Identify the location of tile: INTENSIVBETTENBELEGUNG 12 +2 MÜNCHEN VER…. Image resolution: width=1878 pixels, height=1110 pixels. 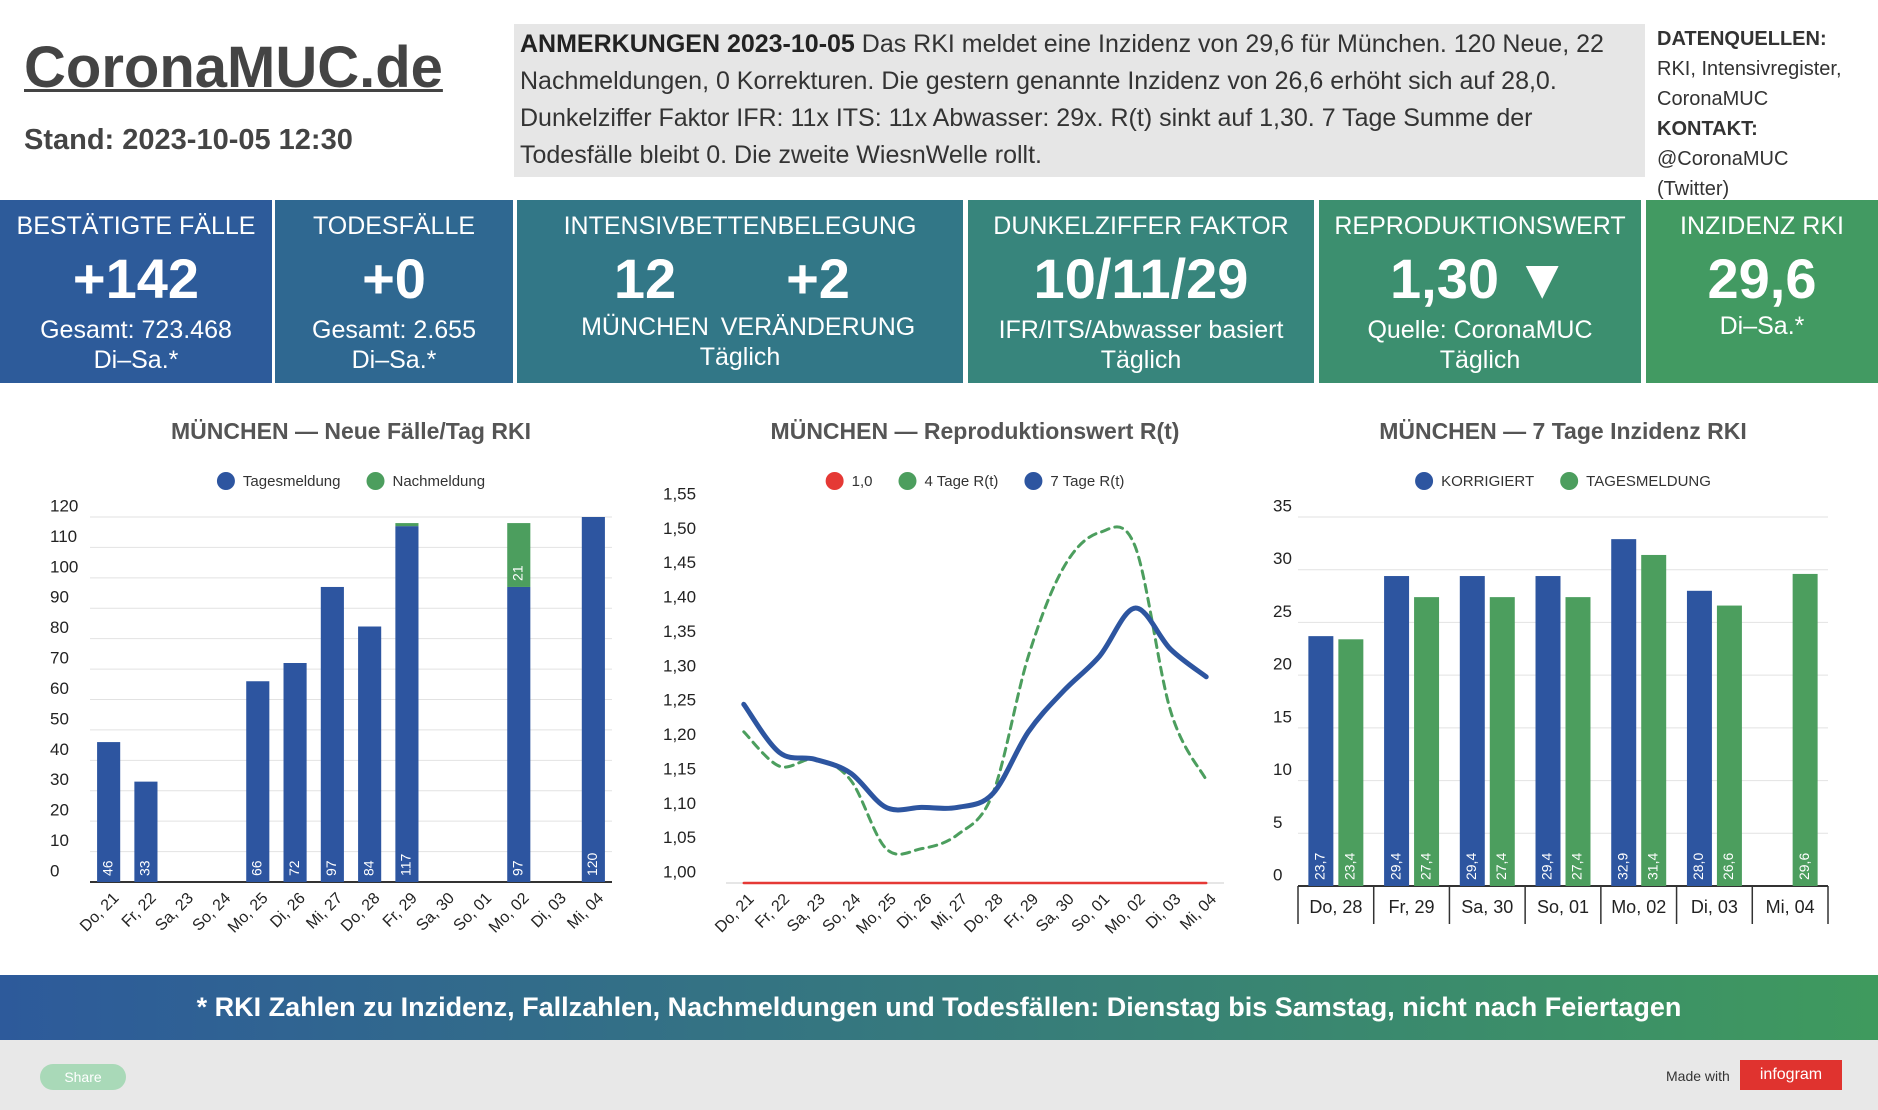
(740, 291).